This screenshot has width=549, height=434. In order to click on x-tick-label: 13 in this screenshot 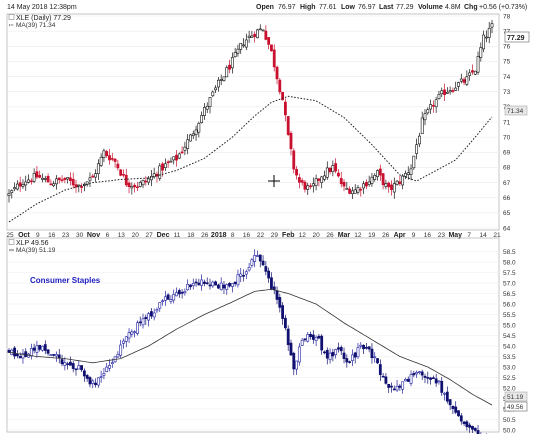, I will do `click(122, 235)`.